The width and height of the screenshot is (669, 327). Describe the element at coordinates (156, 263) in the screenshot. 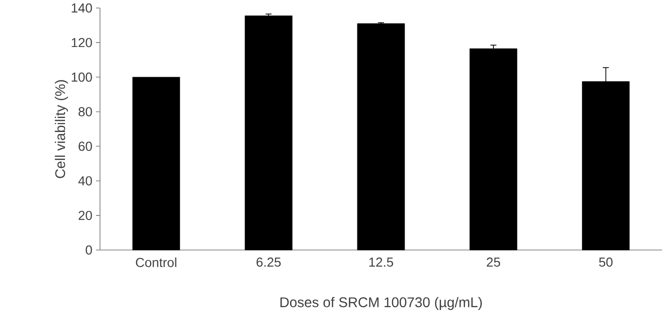

I see `x-tick-label: Control` at that location.